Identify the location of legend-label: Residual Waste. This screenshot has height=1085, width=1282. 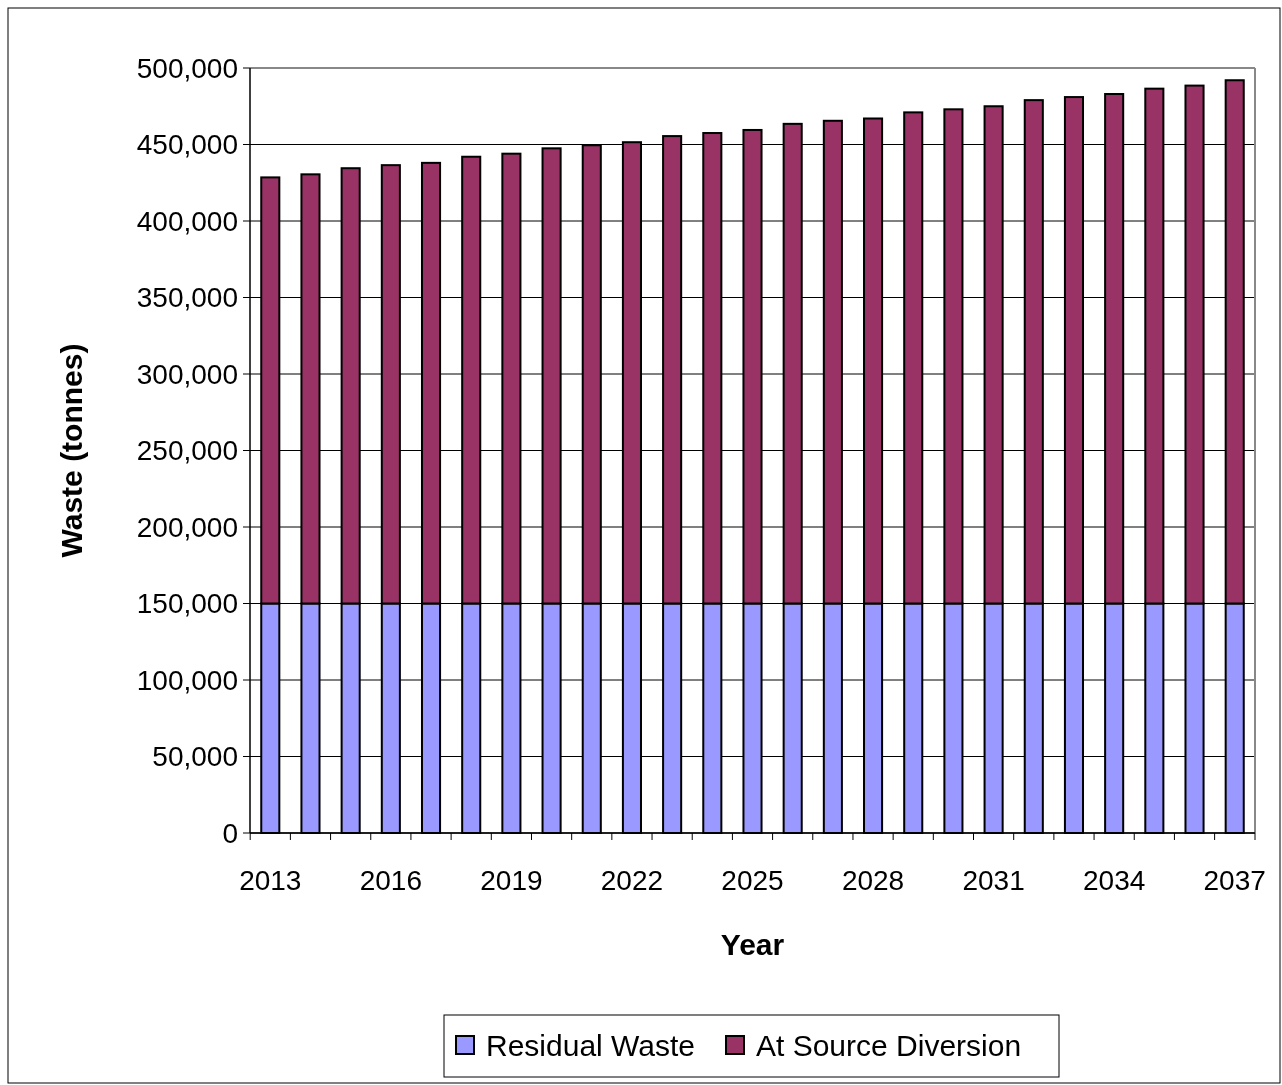
(590, 1045).